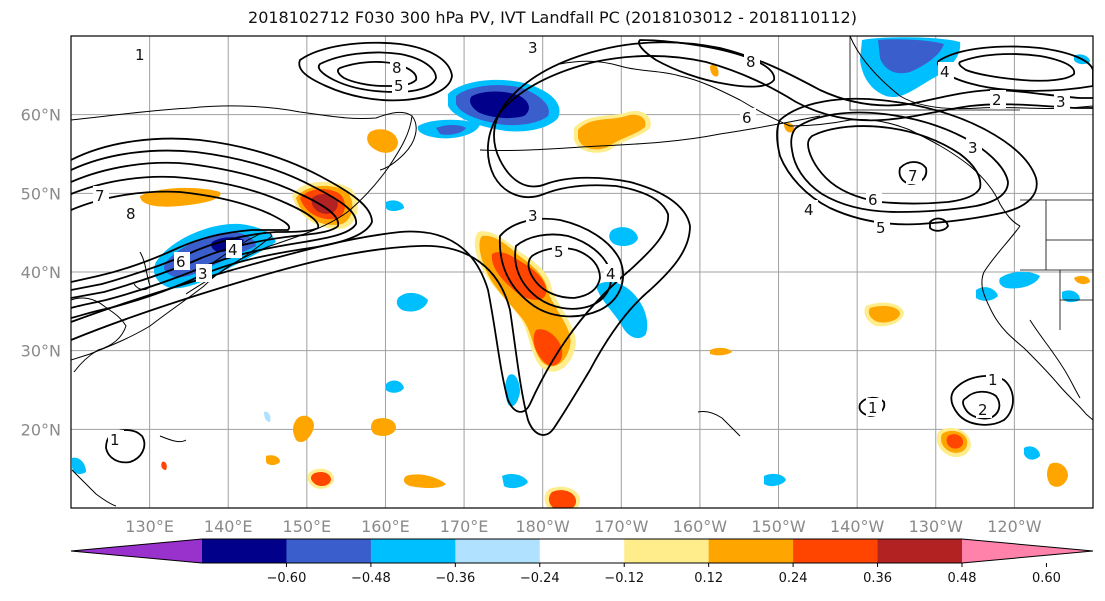 The width and height of the screenshot is (1105, 601). What do you see at coordinates (955, 441) in the screenshot?
I see `anomaly-patch-subtropical-east` at bounding box center [955, 441].